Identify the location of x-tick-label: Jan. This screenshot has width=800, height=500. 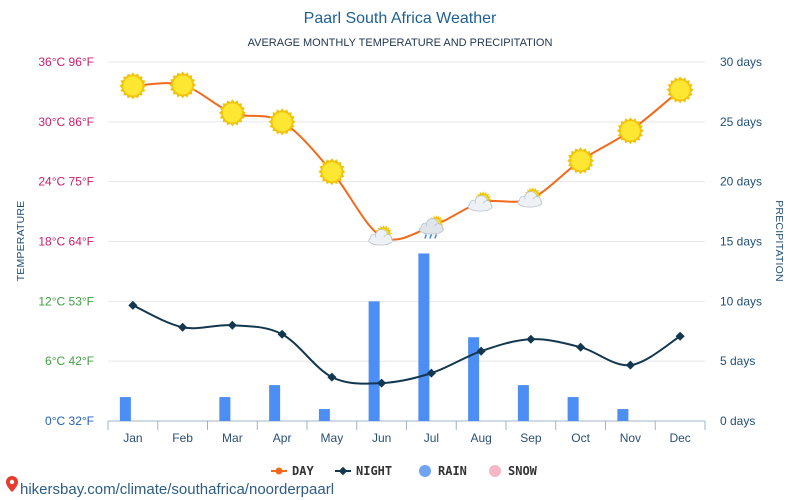
(132, 438).